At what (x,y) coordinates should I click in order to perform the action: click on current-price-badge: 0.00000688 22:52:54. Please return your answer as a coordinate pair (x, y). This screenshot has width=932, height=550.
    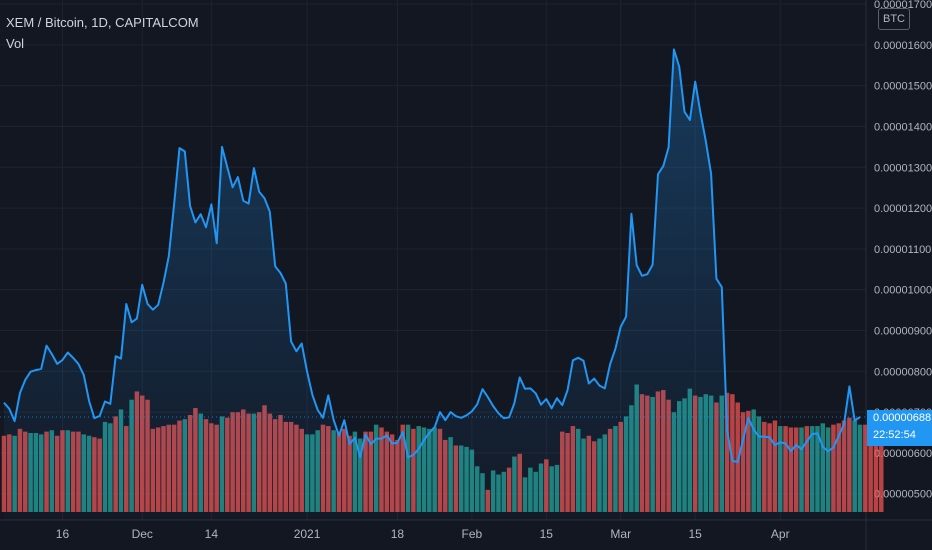
    Looking at the image, I should click on (899, 428).